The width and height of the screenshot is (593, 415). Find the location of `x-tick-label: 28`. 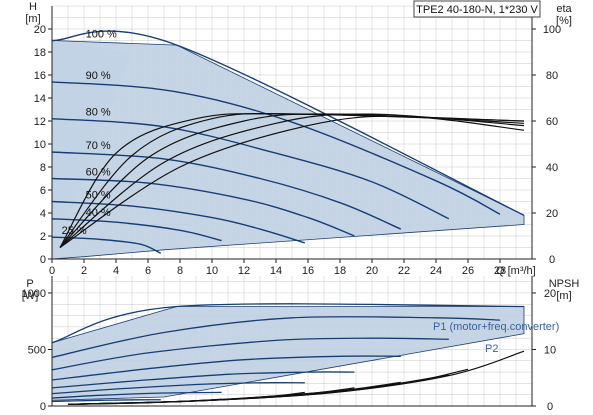

x-tick-label: 28 is located at coordinates (500, 271).